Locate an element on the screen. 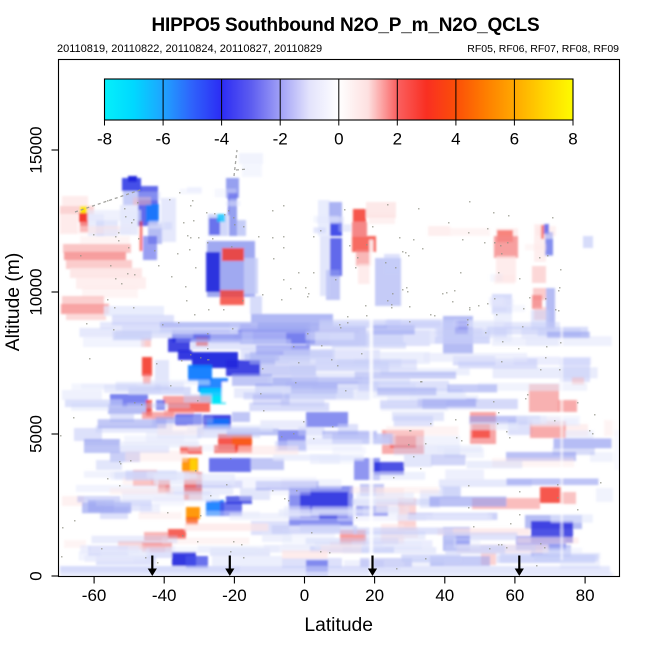 This screenshot has height=650, width=650. svg-text: 6 is located at coordinates (514, 139).